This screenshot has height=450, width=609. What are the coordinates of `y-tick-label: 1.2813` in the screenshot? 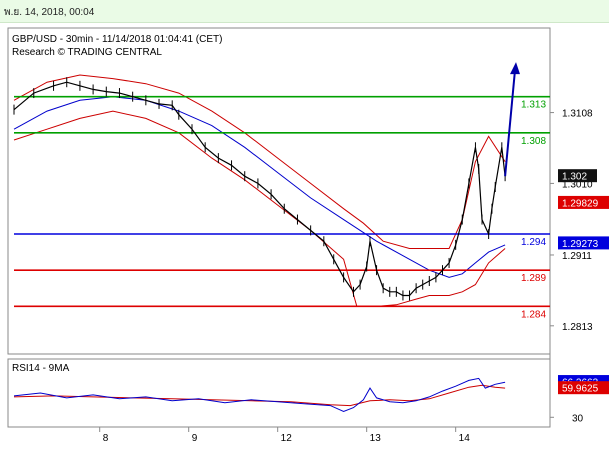 It's located at (577, 327).